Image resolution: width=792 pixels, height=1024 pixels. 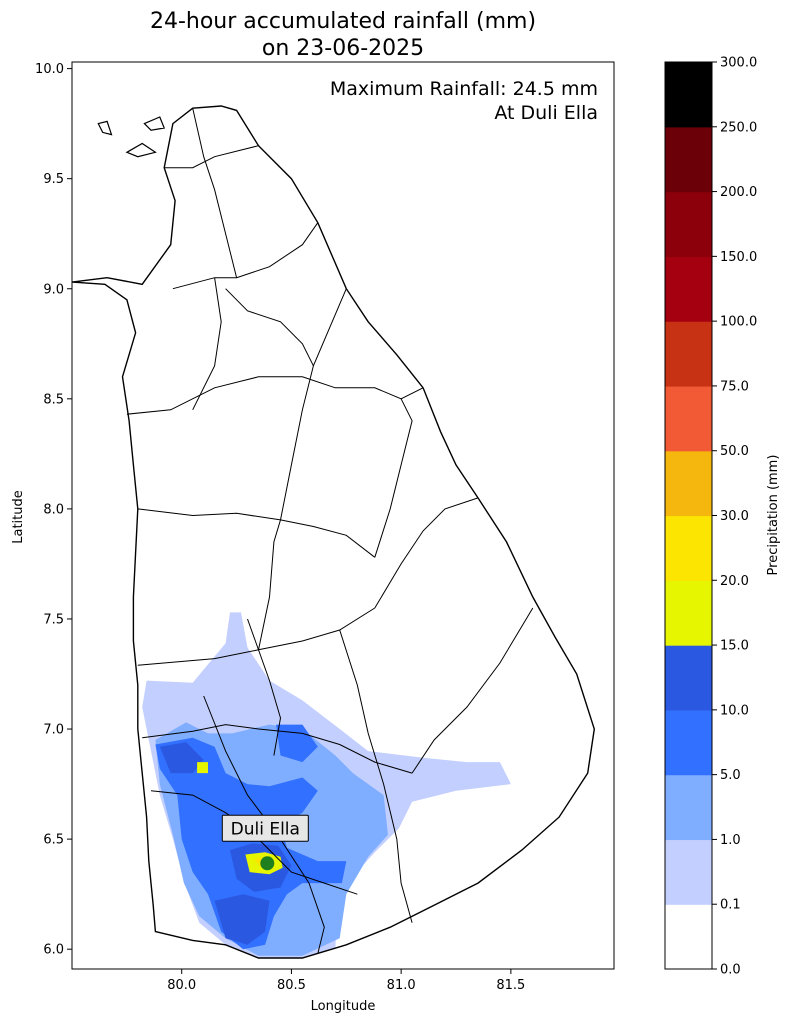 What do you see at coordinates (546, 113) in the screenshot?
I see `max-rainfall-location: At Duli Ella` at bounding box center [546, 113].